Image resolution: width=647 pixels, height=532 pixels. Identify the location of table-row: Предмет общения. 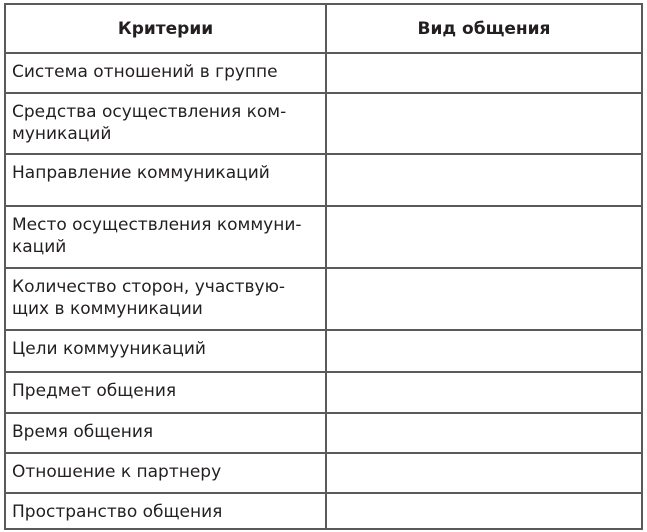
(323, 392).